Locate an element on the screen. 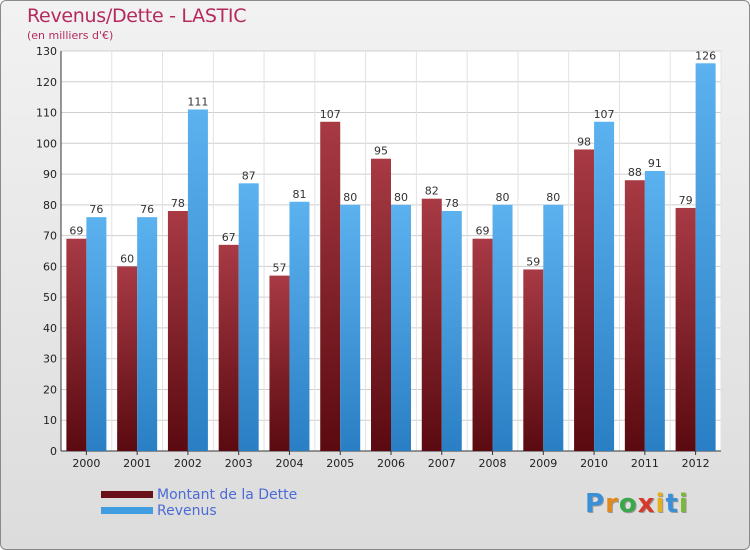 Image resolution: width=750 pixels, height=550 pixels. logo-letter: P is located at coordinates (595, 504).